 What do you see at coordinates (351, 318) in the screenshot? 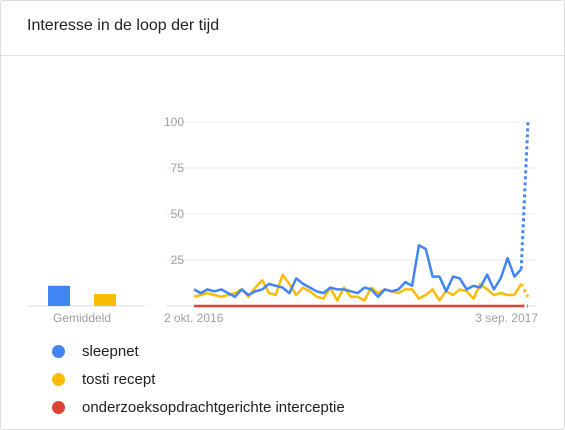
I see `x-axis-labels: 2 okt. 2016 3 sep. 2017` at bounding box center [351, 318].